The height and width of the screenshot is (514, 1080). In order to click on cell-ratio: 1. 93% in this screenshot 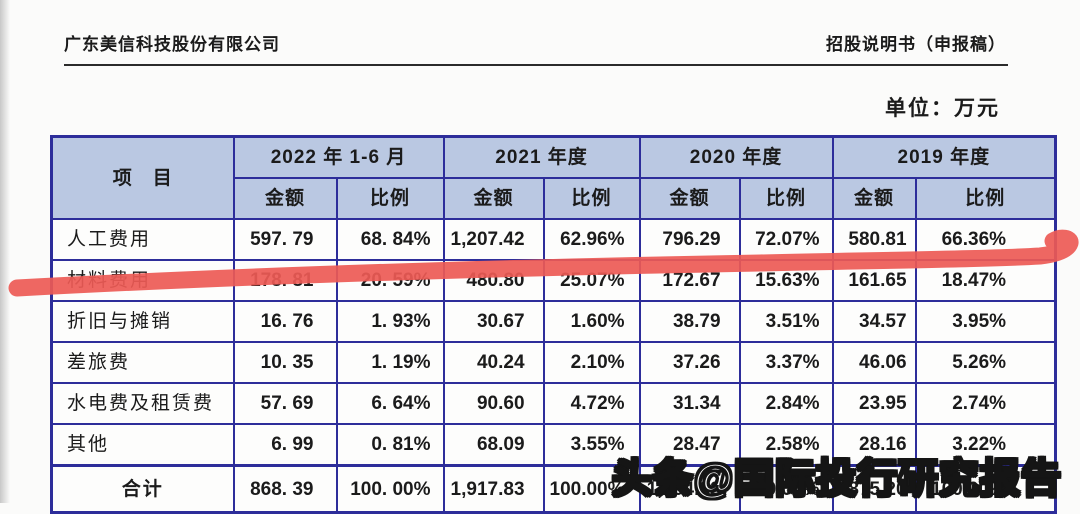, I will do `click(390, 321)`.